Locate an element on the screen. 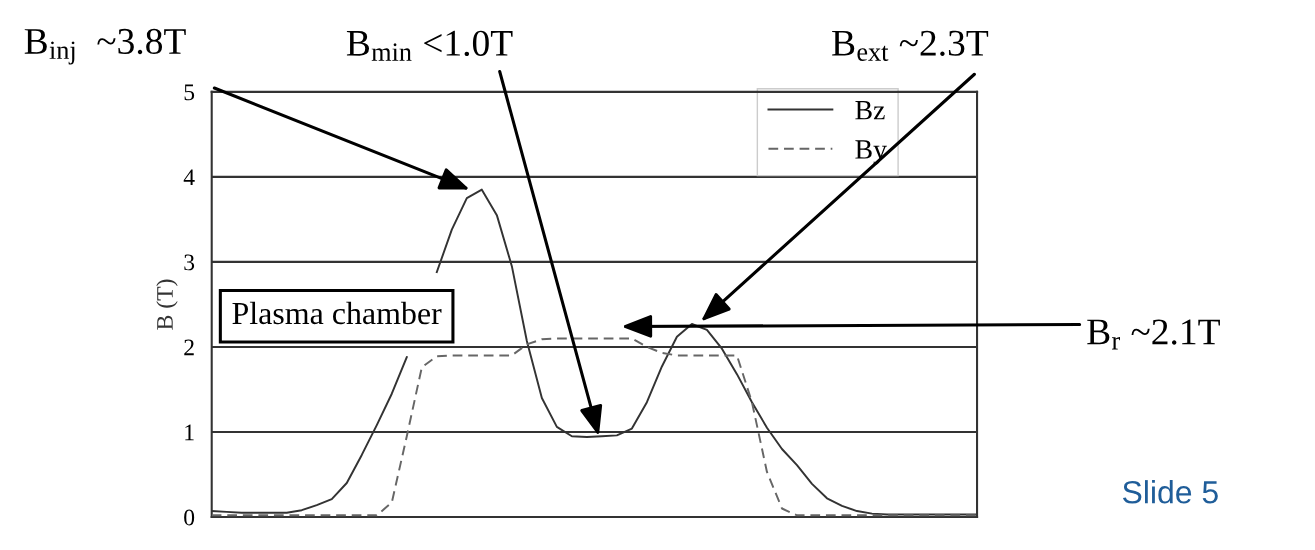 This screenshot has height=550, width=1315. y-tick-label: 1 is located at coordinates (189, 432).